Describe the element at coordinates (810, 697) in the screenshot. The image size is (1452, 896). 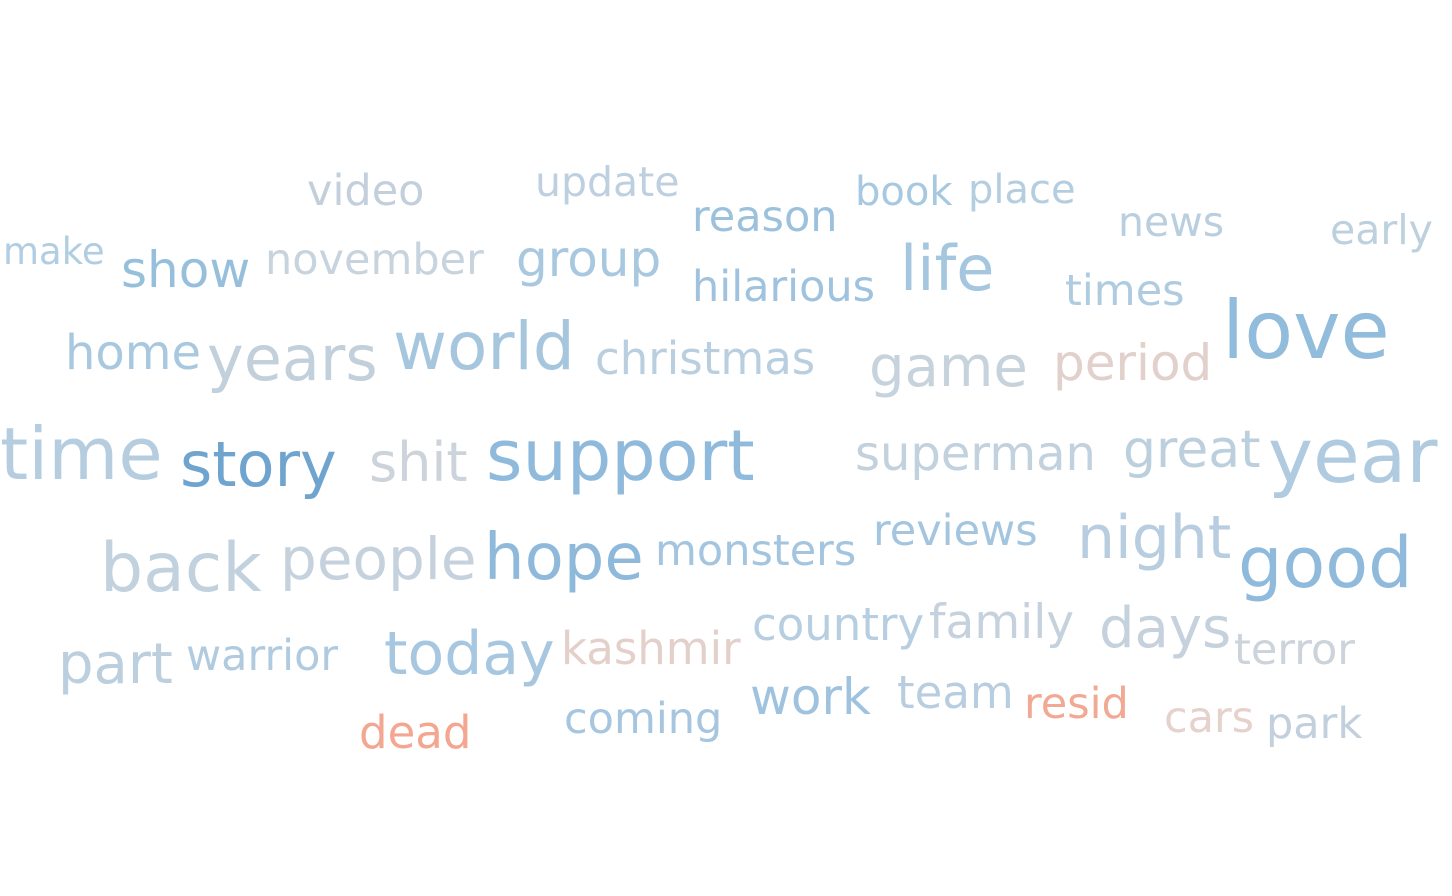
I see `word-work: work` at that location.